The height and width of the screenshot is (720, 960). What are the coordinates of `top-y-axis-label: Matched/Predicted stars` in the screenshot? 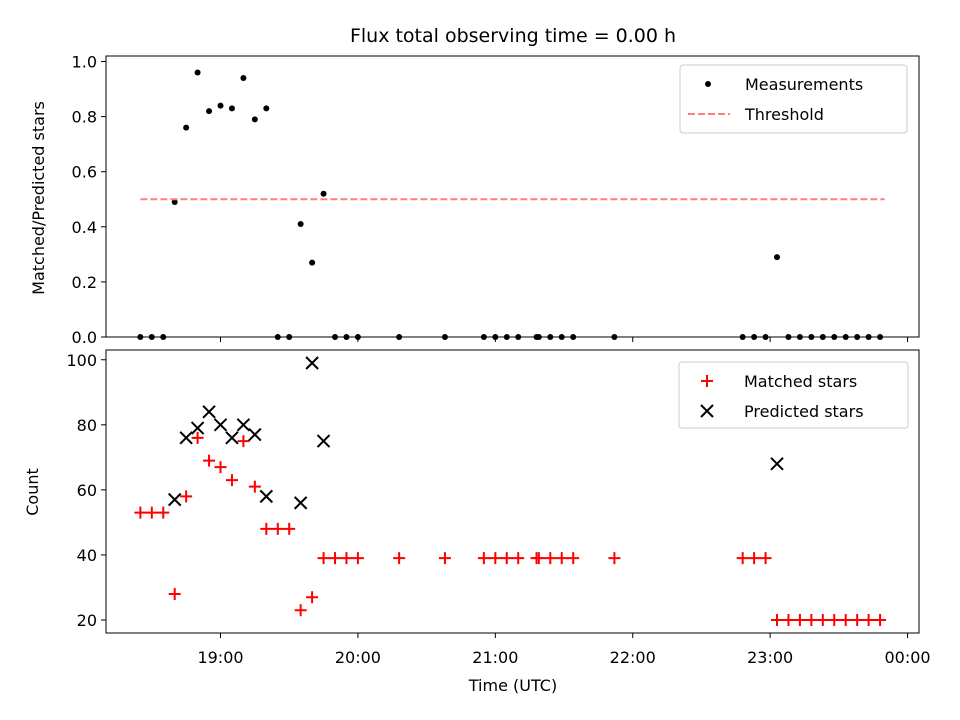 It's located at (38, 198).